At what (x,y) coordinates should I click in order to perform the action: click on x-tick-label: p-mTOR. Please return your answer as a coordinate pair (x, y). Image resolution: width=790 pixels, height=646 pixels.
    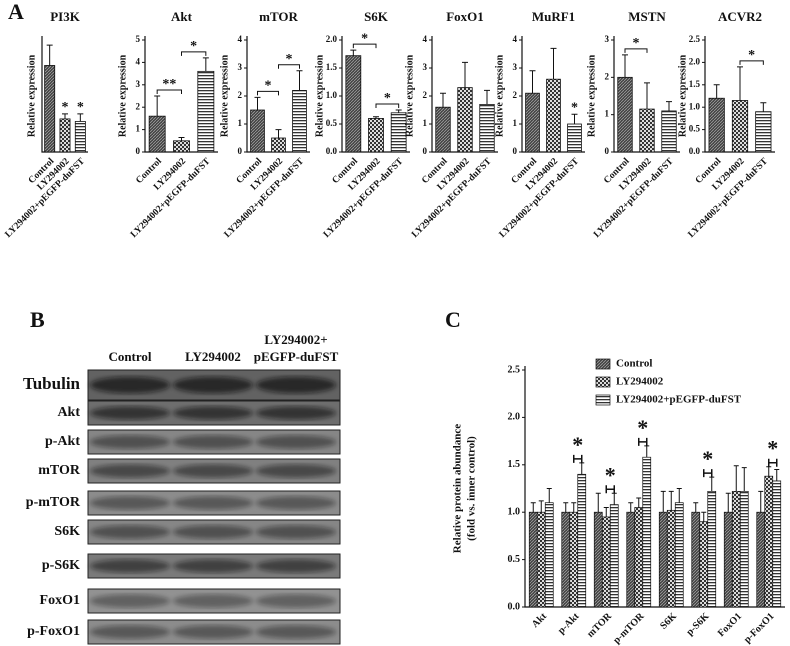
    Looking at the image, I should click on (629, 628).